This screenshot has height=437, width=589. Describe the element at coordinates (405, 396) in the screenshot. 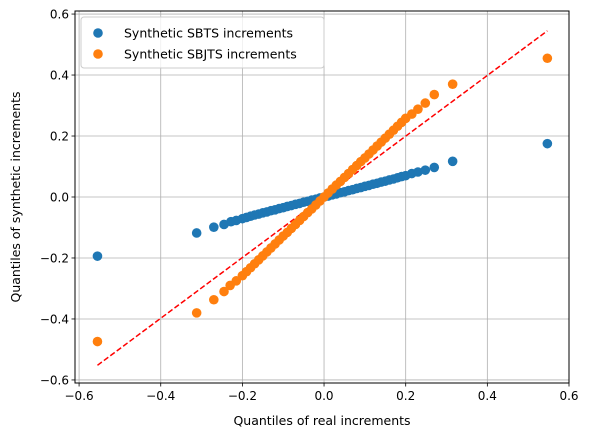

I see `x-tick-label: 0.2` at that location.